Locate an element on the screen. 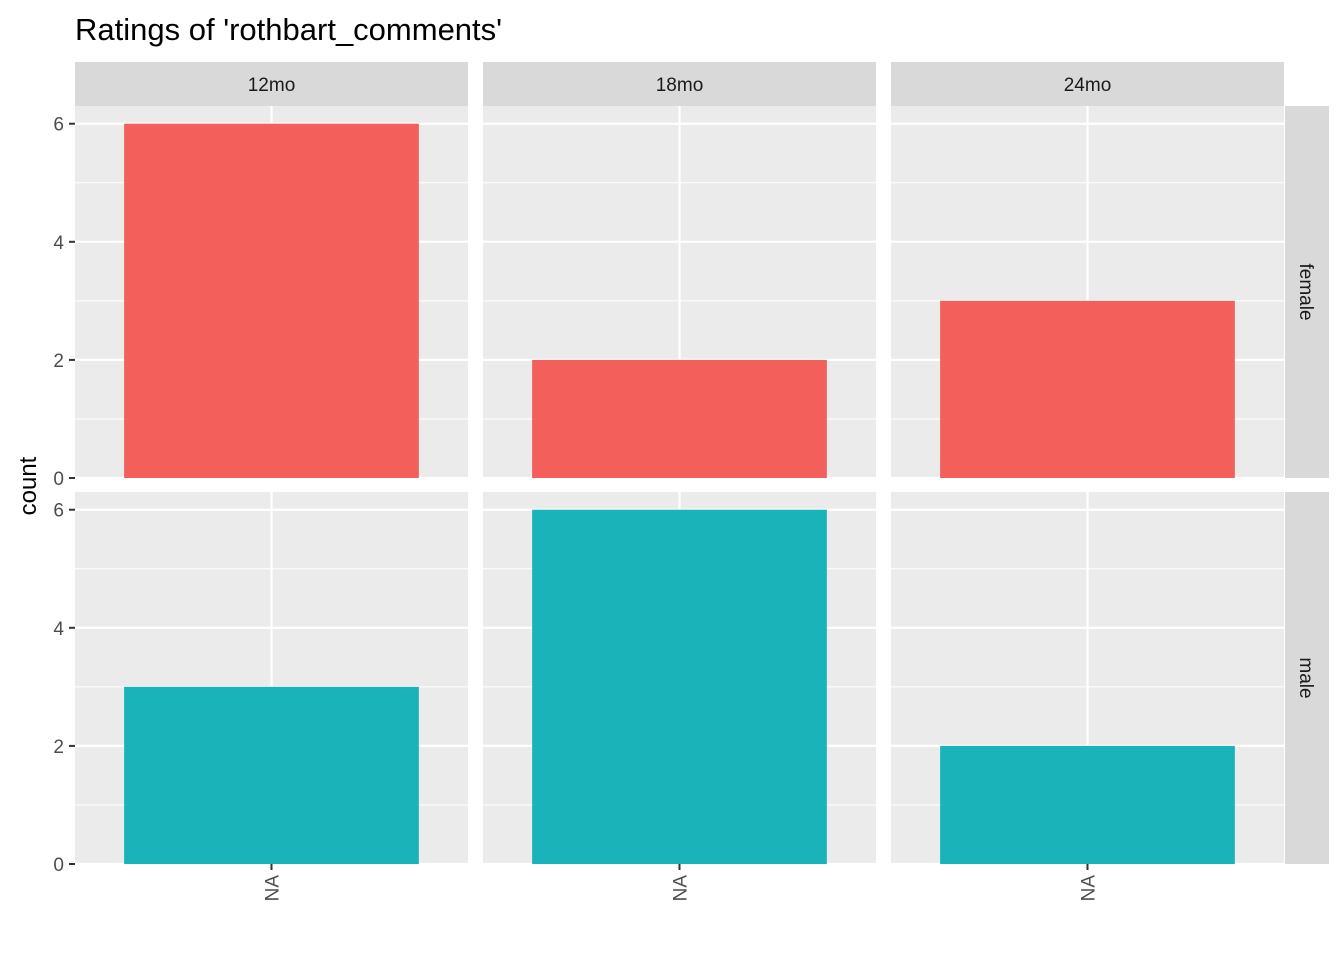 The width and height of the screenshot is (1344, 960). row-strip-label: female is located at coordinates (1305, 291).